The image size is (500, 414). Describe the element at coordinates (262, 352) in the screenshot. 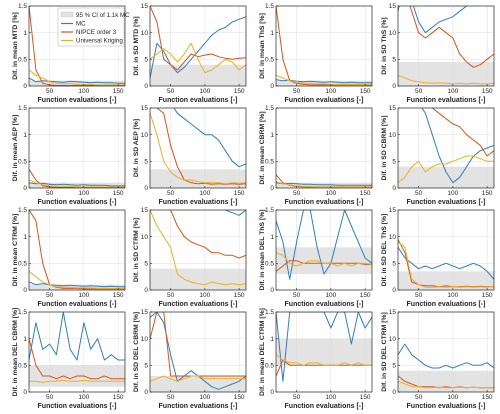

I see `y-axis-label: Dif. in mean DEL CTRM [%]` at that location.